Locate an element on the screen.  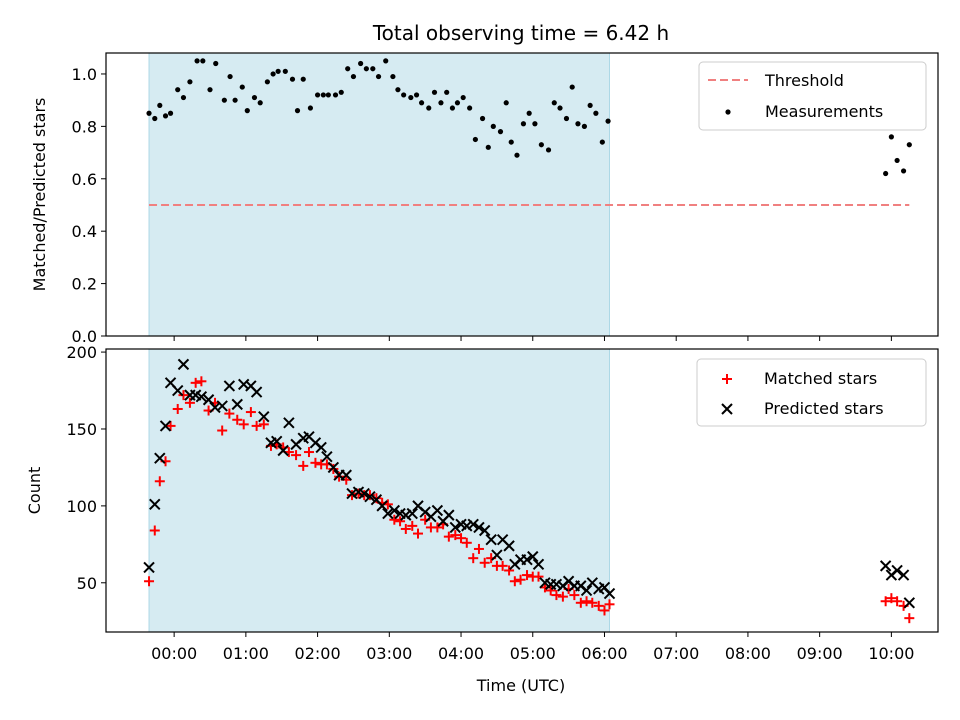
y-tick-label: 1.0 is located at coordinates (84, 74).